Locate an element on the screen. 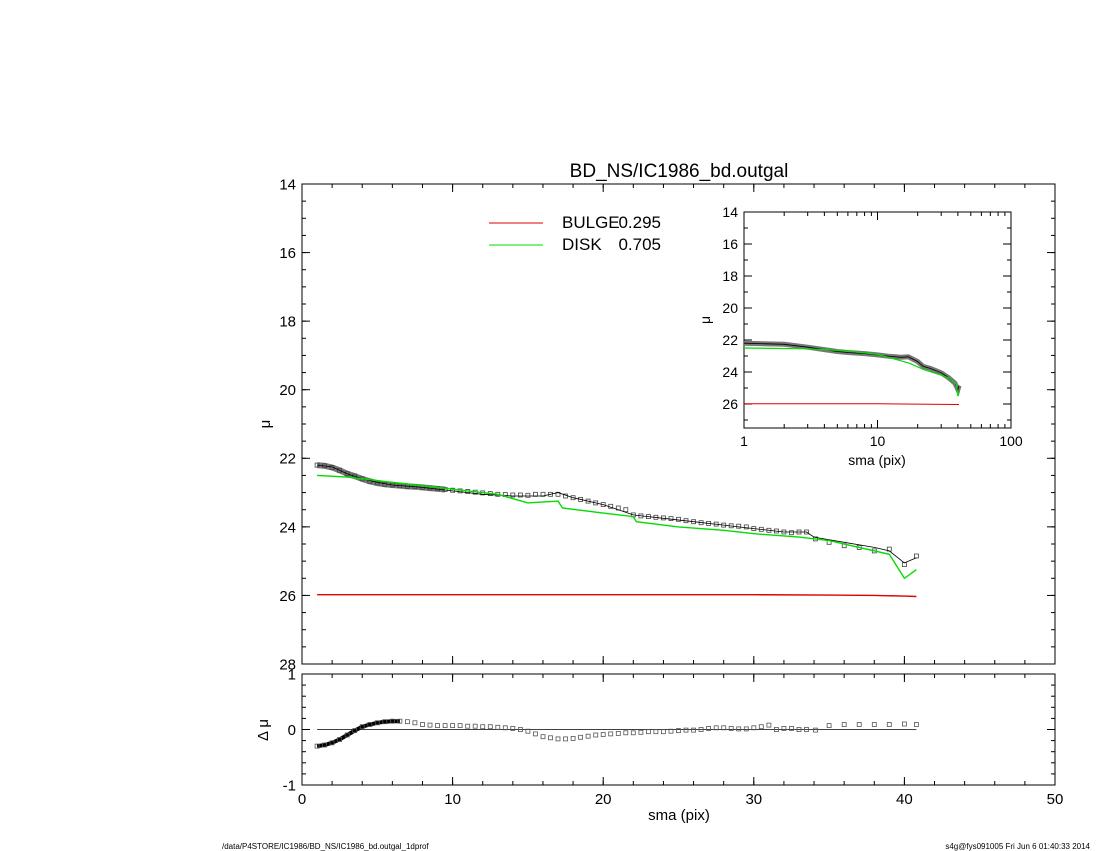 This screenshot has height=851, width=1100. residual-y-tick-label: 1 is located at coordinates (292, 674).